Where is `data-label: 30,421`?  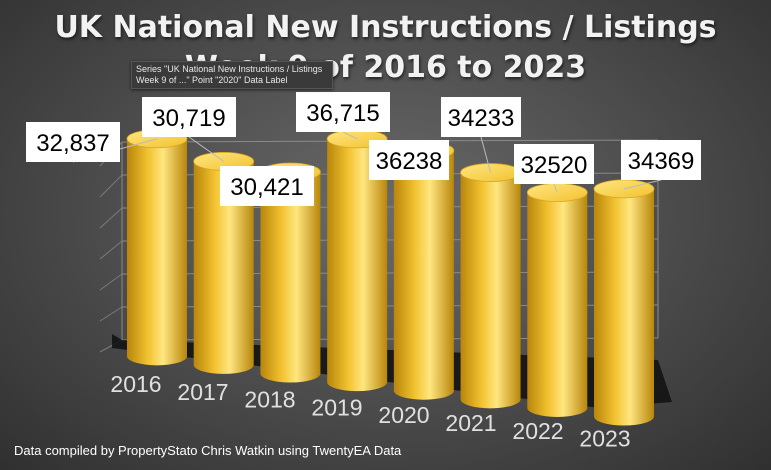
data-label: 30,421 is located at coordinates (266, 187).